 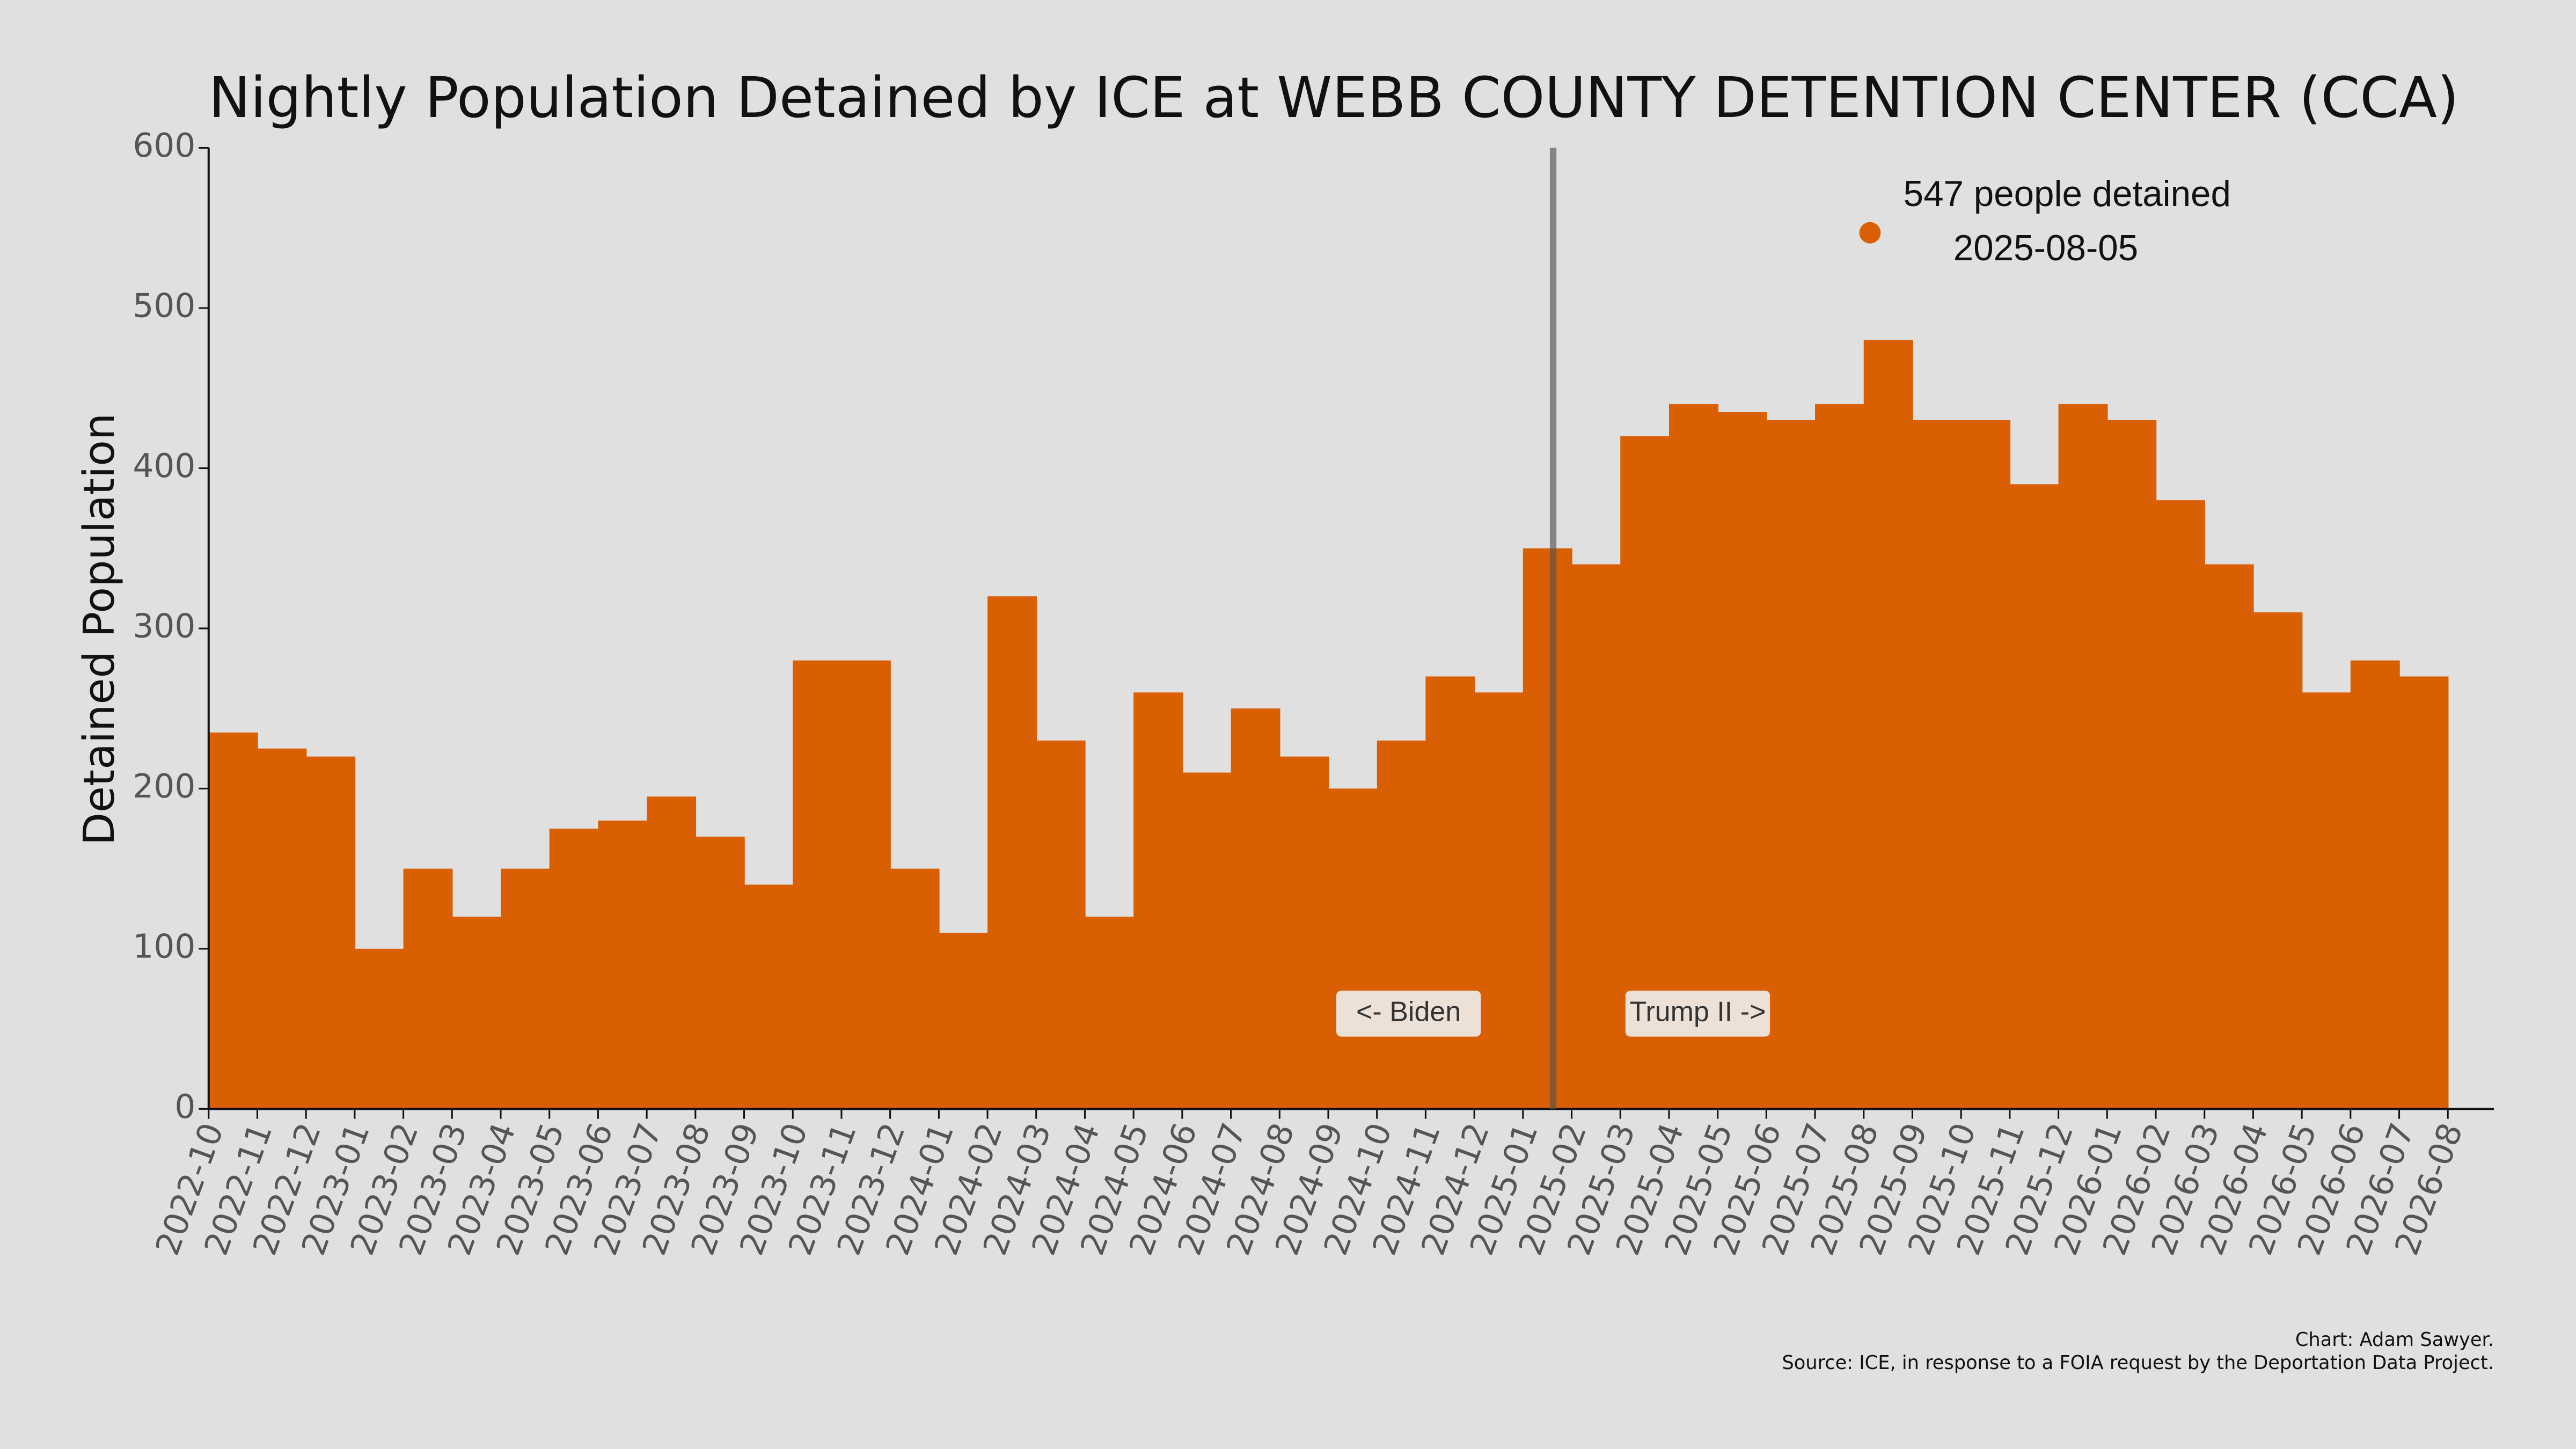 I want to click on biden-label: <- Biden, so click(x=1408, y=1012).